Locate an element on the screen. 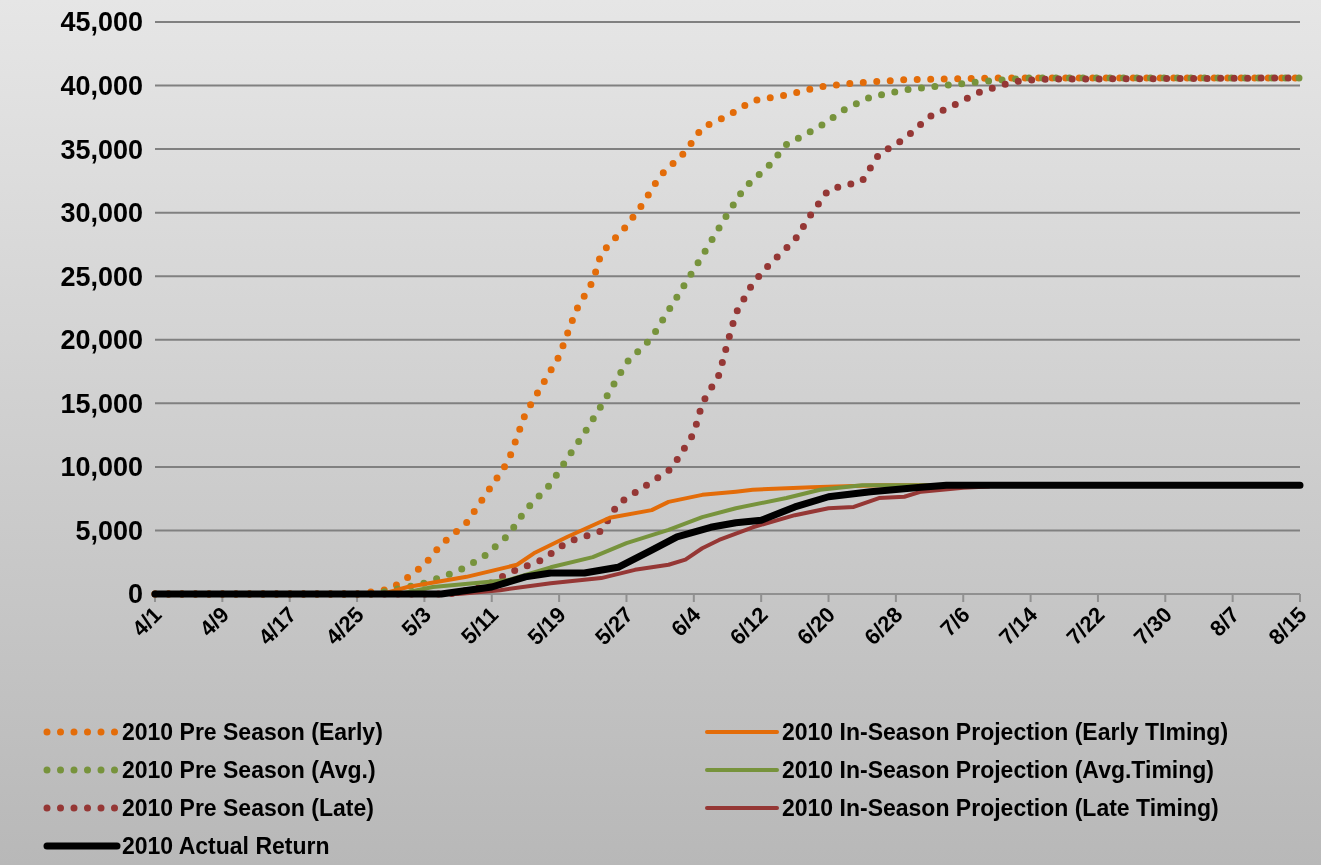  x-tick-label: 7/30 is located at coordinates (1152, 625).